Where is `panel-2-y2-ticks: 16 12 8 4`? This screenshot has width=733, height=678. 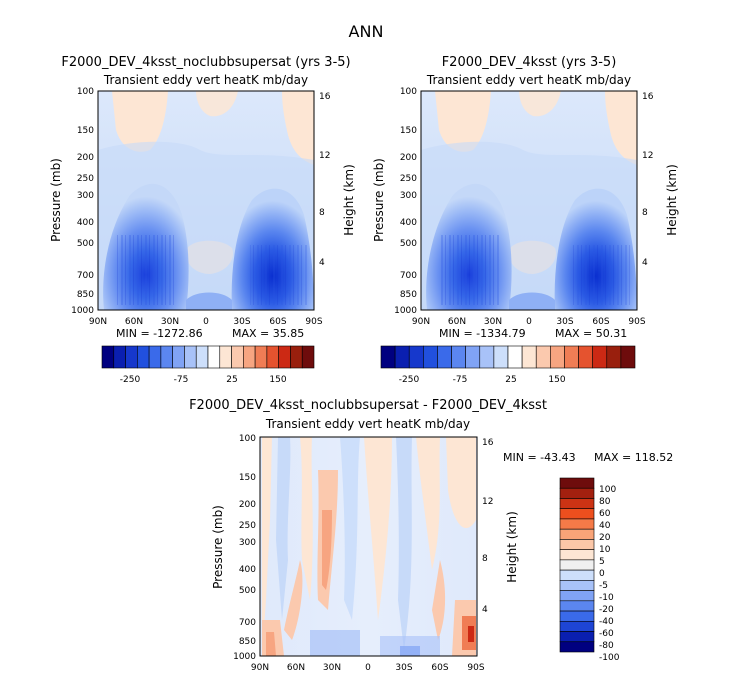
panel-2-y2-ticks: 16 12 8 4 is located at coordinates (648, 180).